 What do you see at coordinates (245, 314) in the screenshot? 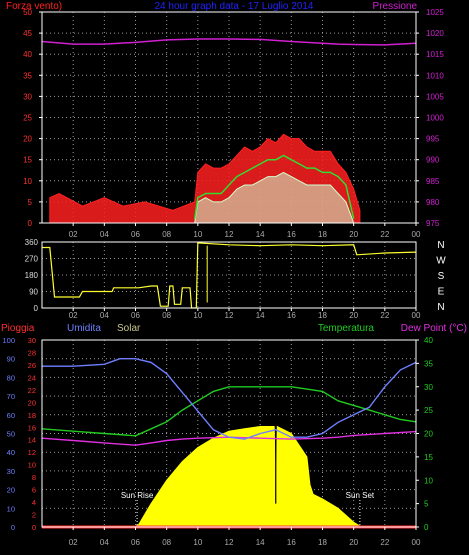
I see `direction-x-axis-ticks: 02 04 06 08 10 12 14 16 18 20 22 00` at bounding box center [245, 314].